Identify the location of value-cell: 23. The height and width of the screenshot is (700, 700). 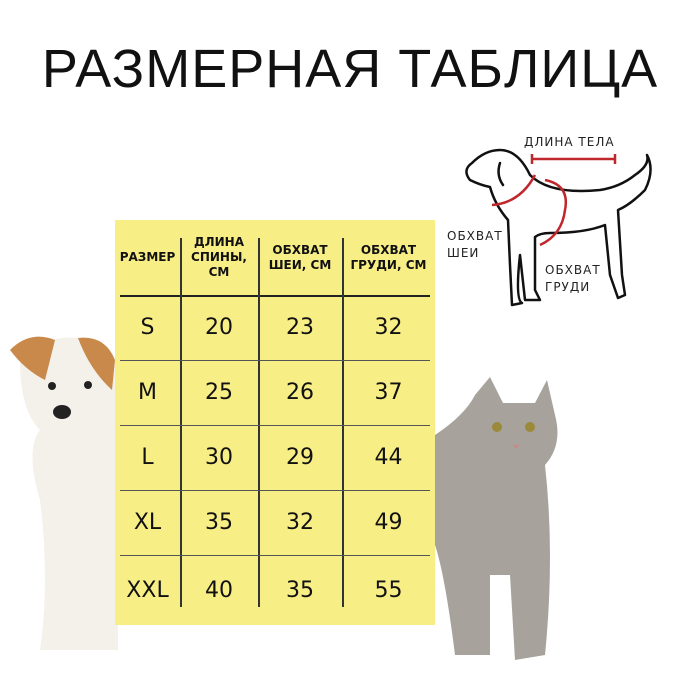
(300, 327).